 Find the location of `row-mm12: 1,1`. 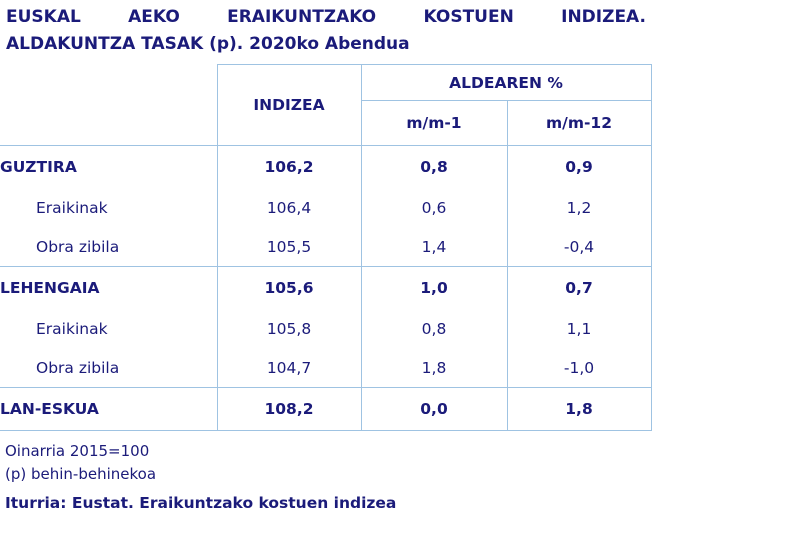

row-mm12: 1,1 is located at coordinates (579, 328).